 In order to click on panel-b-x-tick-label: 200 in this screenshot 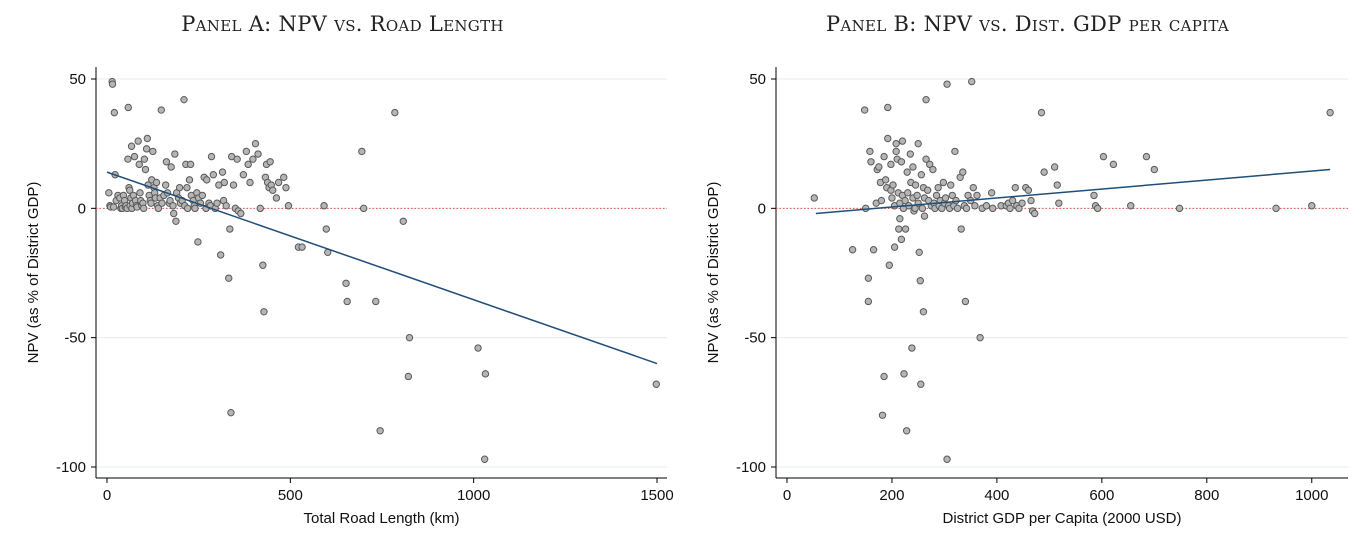, I will do `click(891, 495)`.